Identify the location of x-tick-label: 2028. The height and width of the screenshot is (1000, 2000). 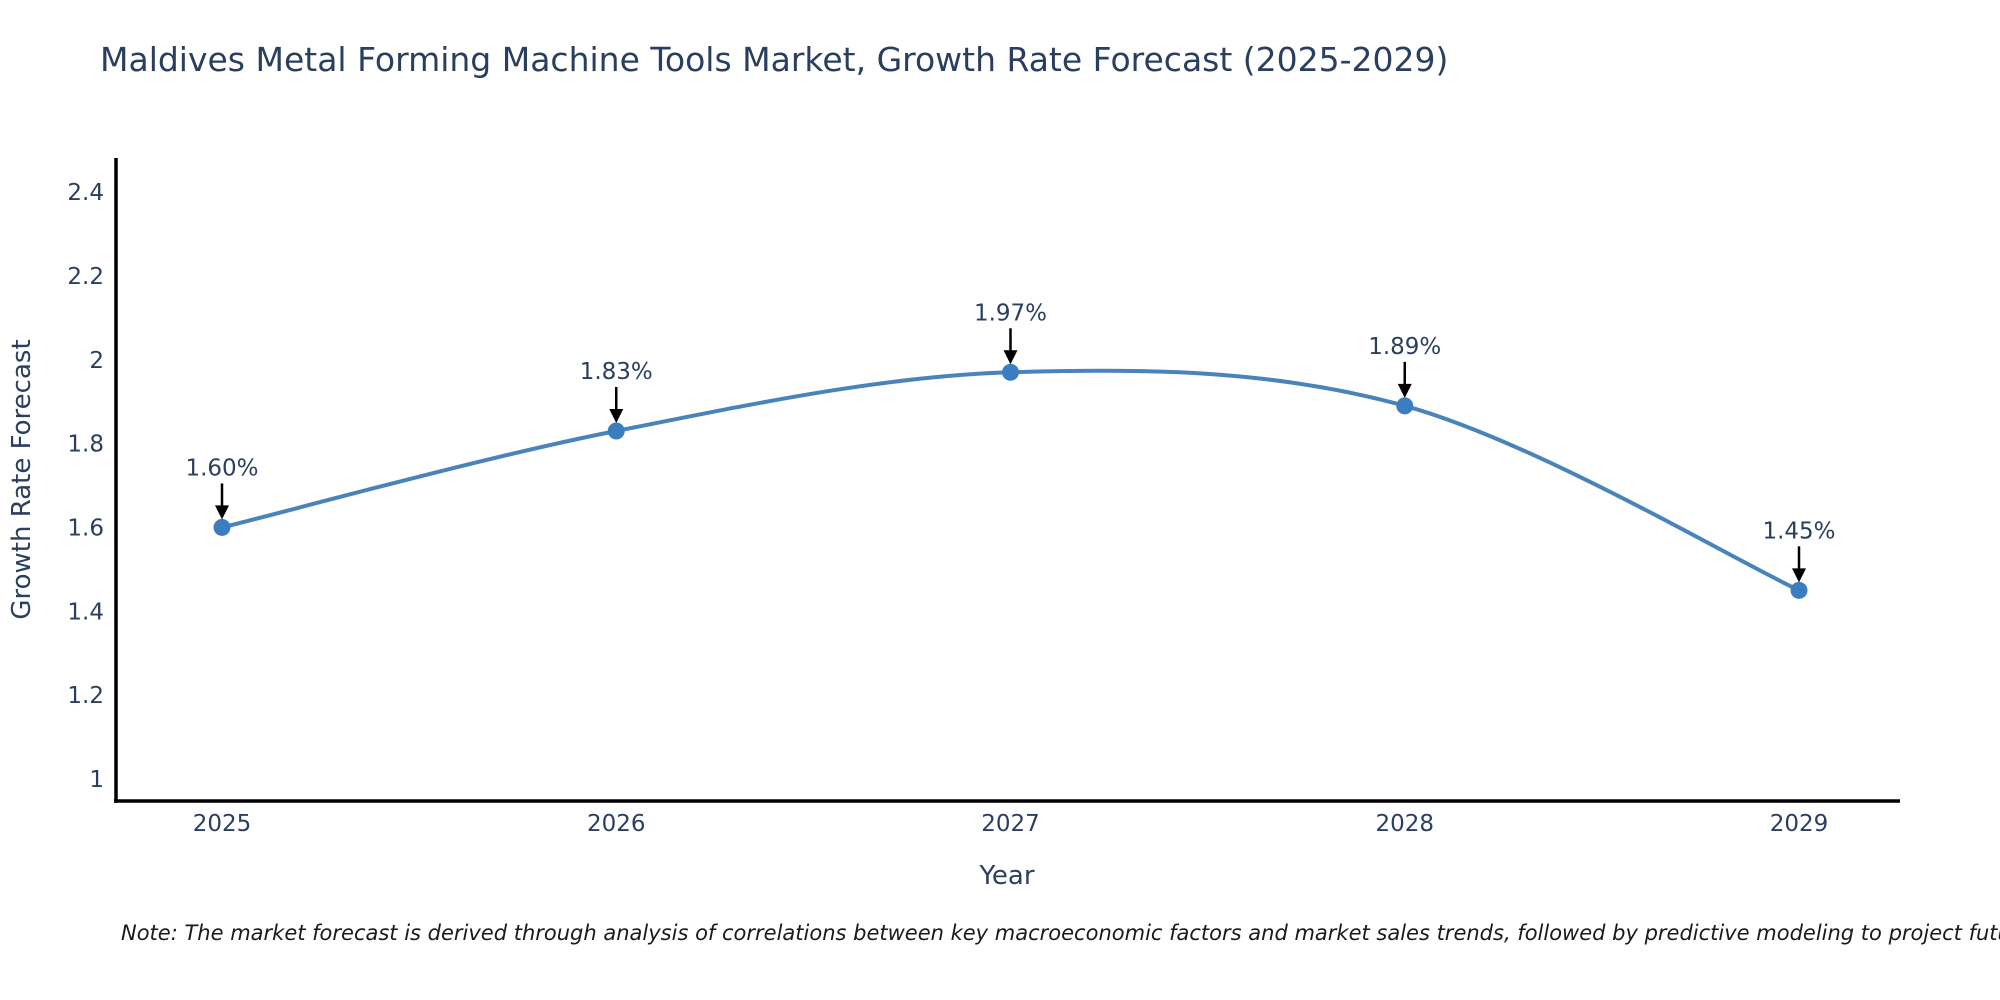
(1404, 824).